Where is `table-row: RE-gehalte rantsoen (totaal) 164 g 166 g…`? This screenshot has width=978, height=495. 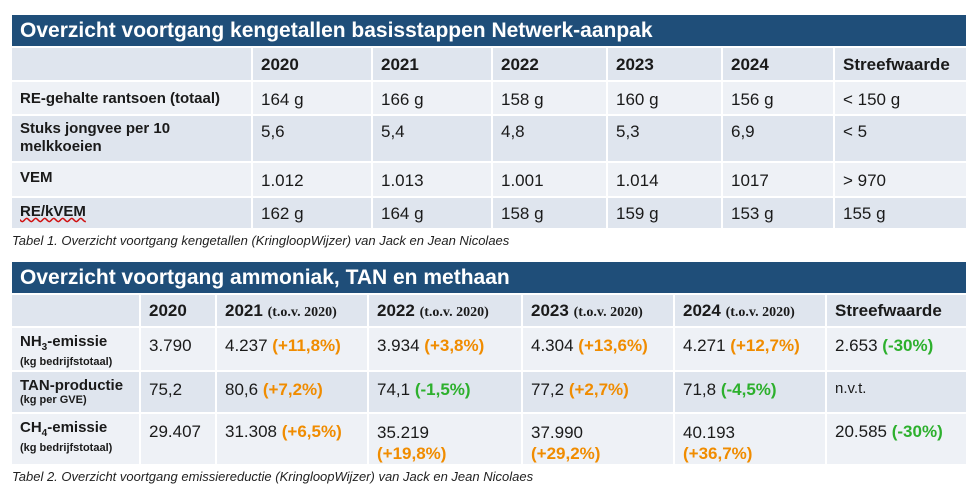 table-row: RE-gehalte rantsoen (totaal) 164 g 166 g… is located at coordinates (489, 98).